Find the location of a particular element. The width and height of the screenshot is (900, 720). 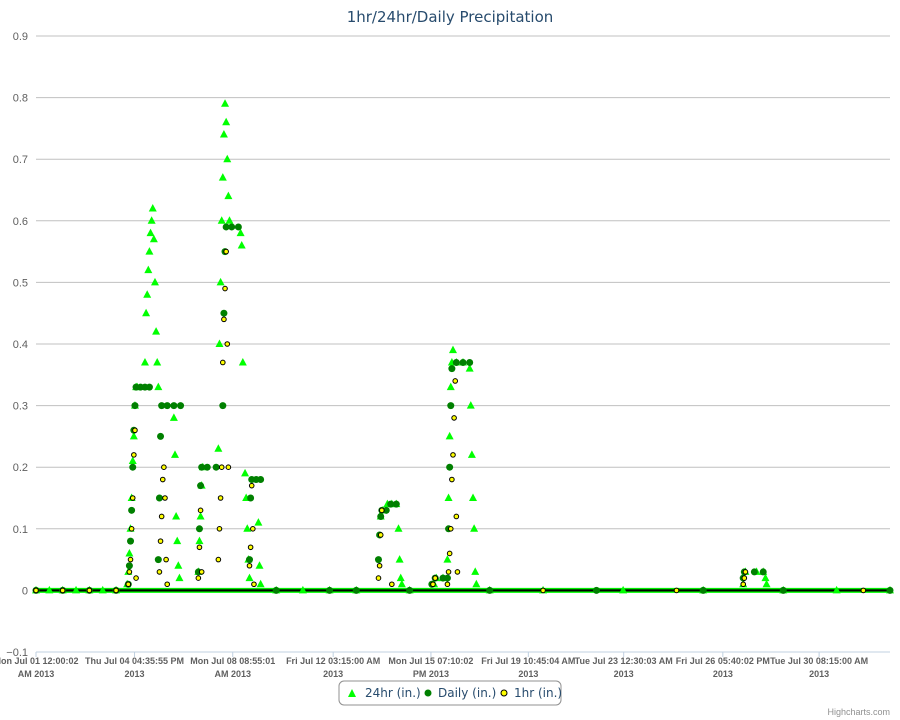

y-tick-label: 0.1 is located at coordinates (20, 530).